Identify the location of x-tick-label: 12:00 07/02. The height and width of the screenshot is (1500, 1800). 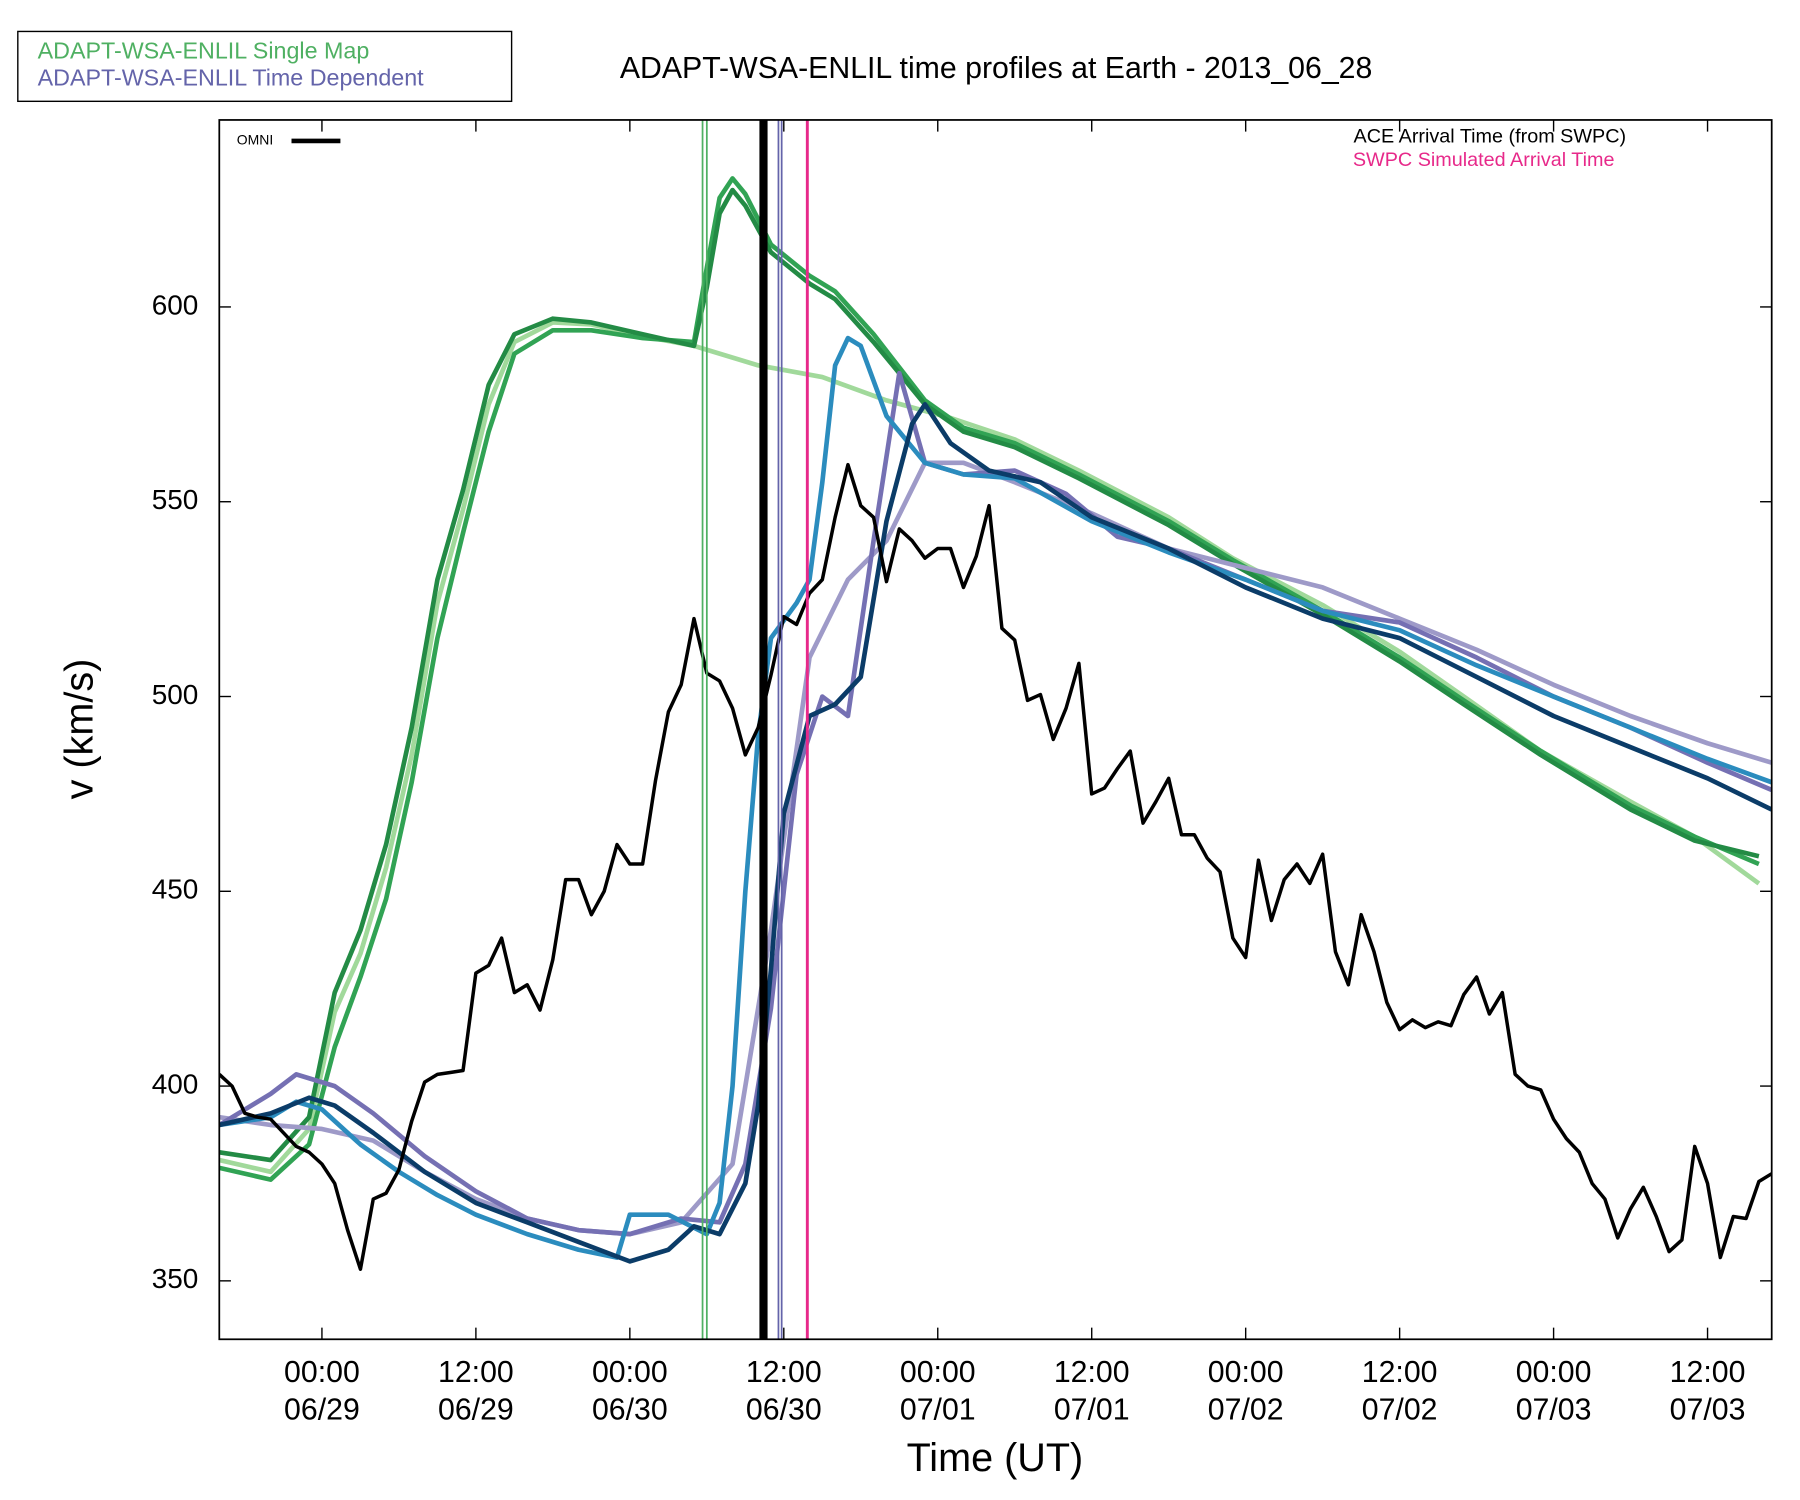
(1400, 1391).